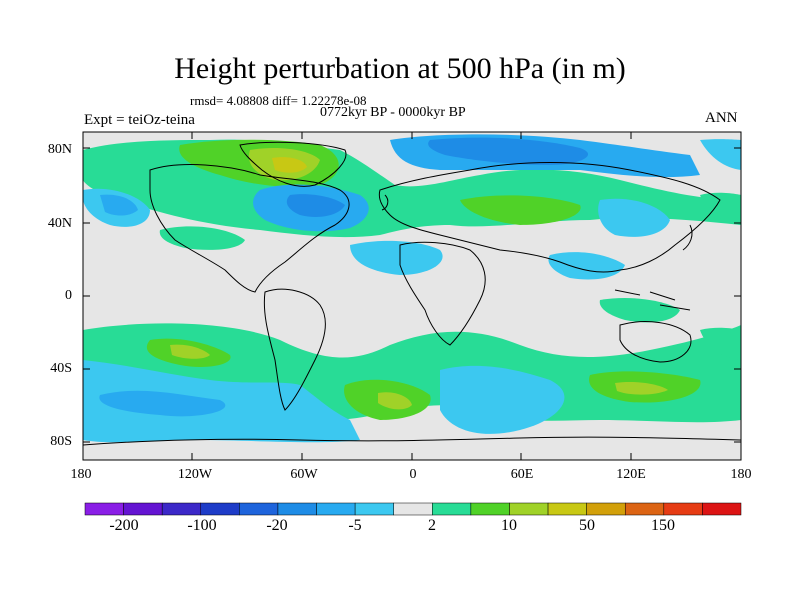  Describe the element at coordinates (195, 474) in the screenshot. I see `lon-label-120w: 120W` at that location.